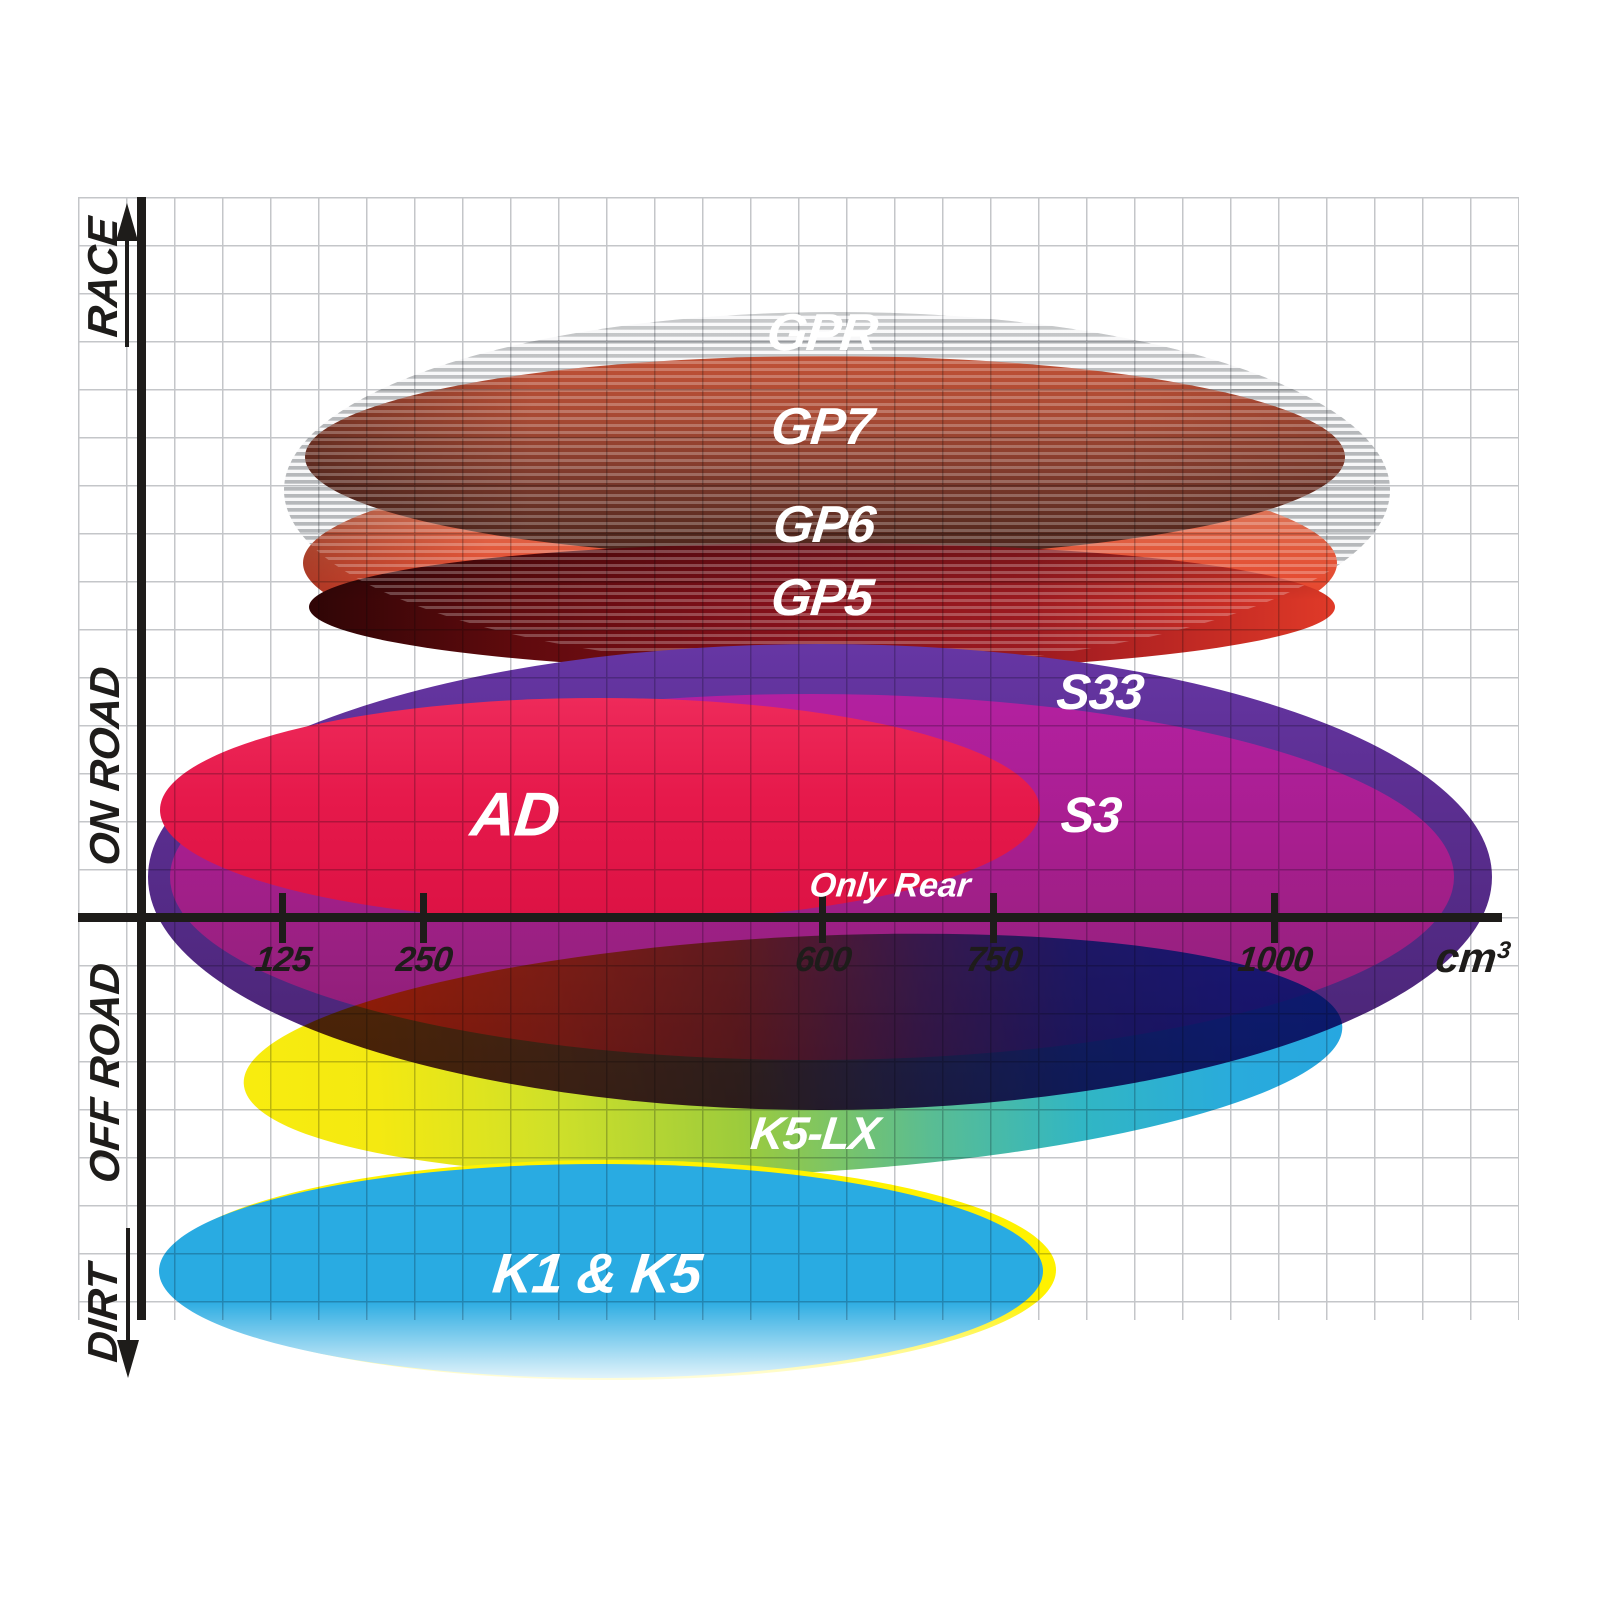  What do you see at coordinates (824, 525) in the screenshot?
I see `label-gp6: GP6` at bounding box center [824, 525].